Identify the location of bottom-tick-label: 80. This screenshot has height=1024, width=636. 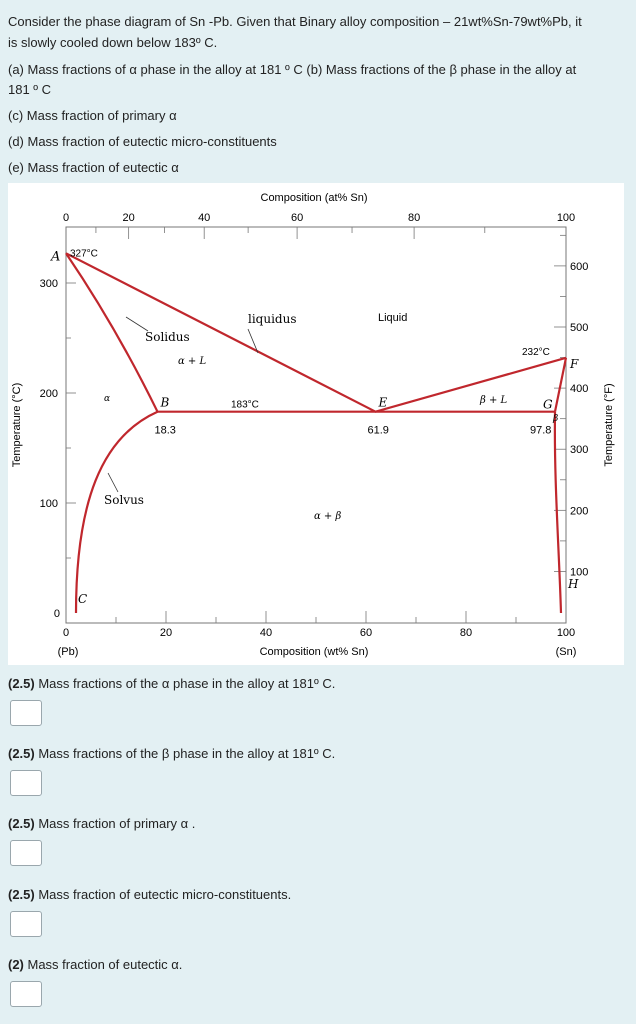
(466, 633).